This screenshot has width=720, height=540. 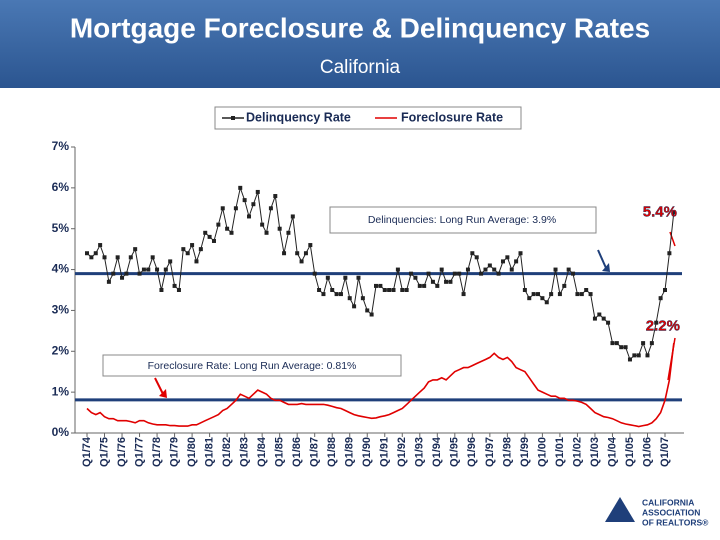 What do you see at coordinates (87, 451) in the screenshot?
I see `x-tick-label: Q1/74` at bounding box center [87, 451].